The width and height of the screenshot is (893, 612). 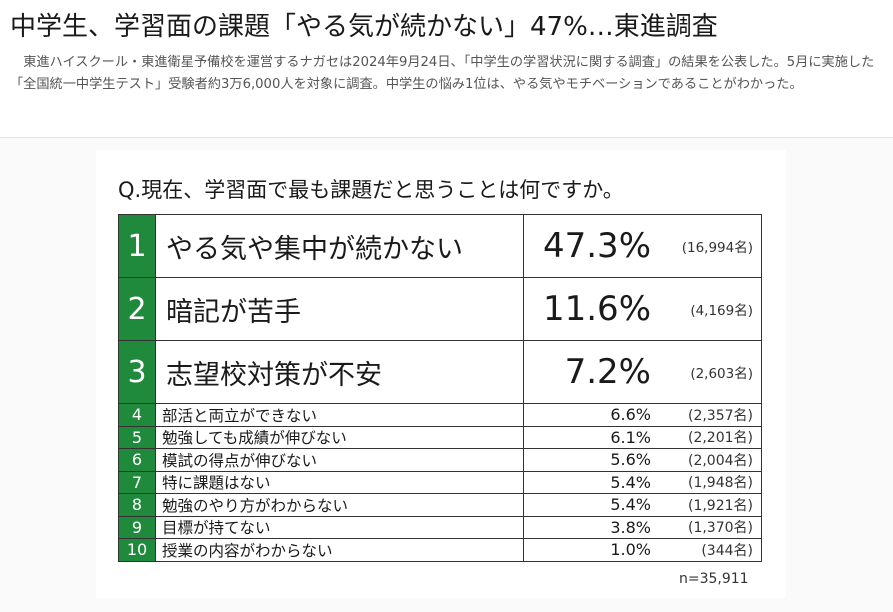 I want to click on percent-value: 47.3%, so click(x=596, y=246).